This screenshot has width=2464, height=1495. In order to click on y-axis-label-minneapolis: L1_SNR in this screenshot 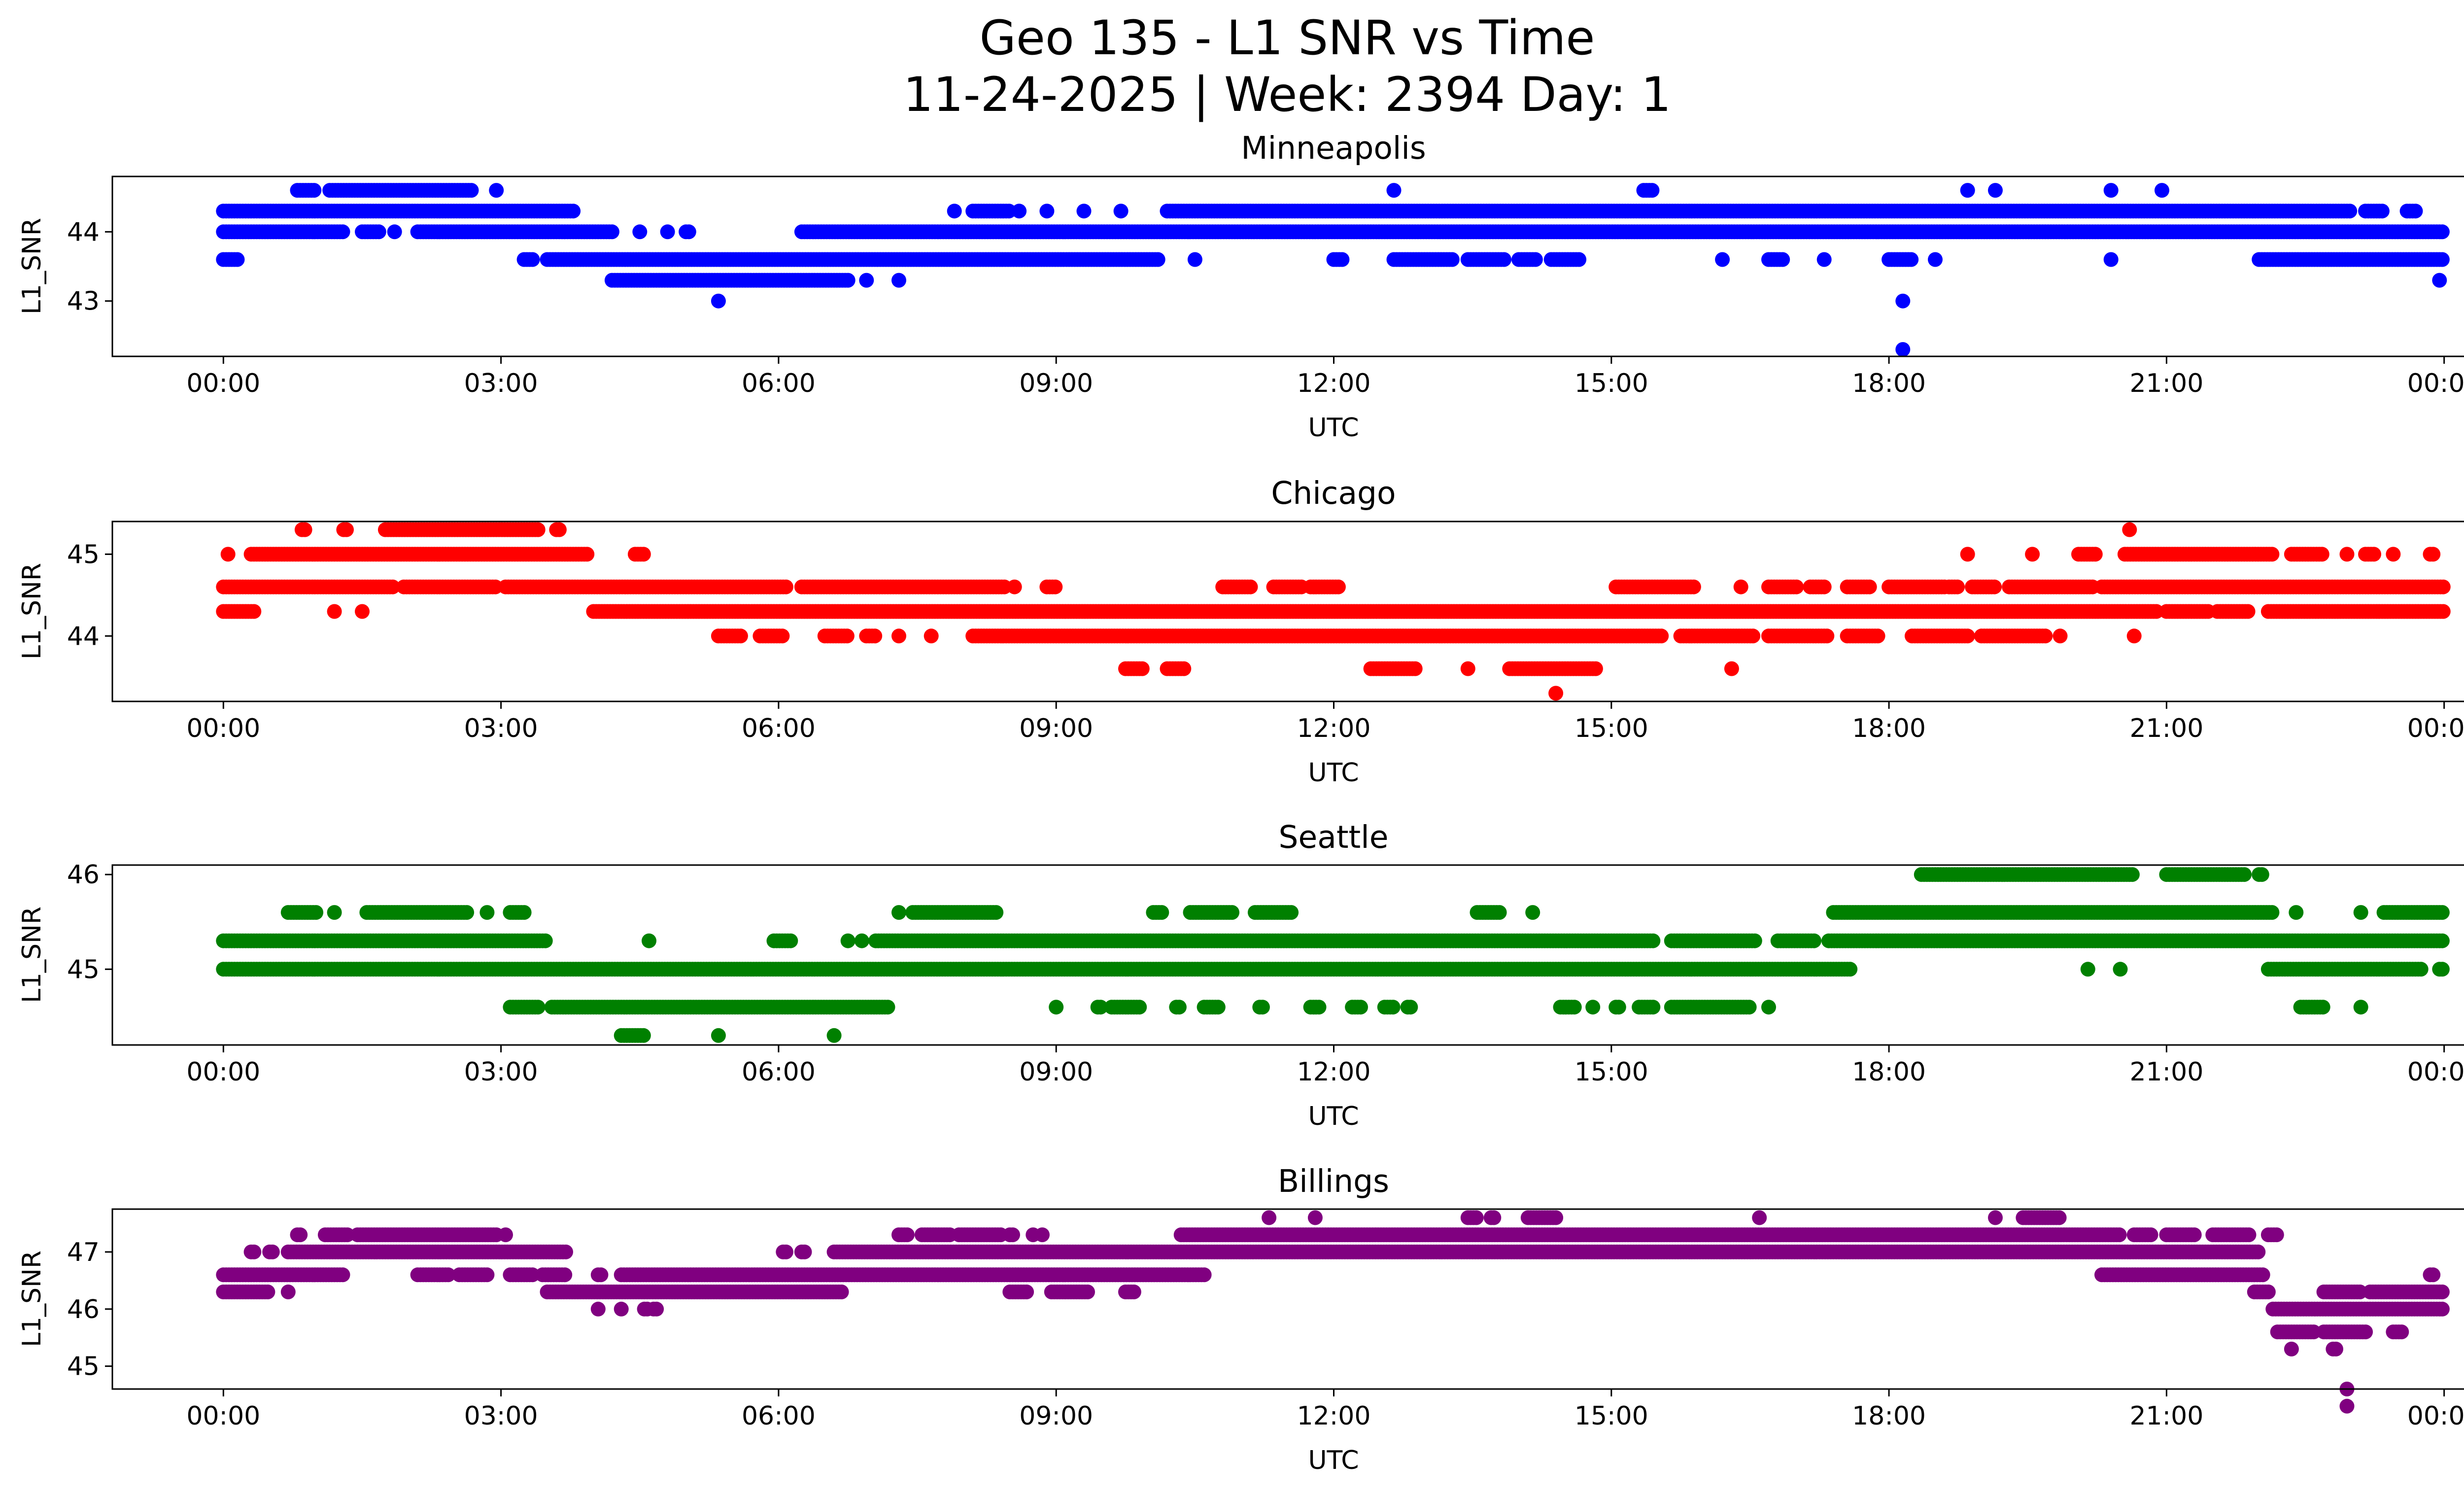, I will do `click(32, 266)`.